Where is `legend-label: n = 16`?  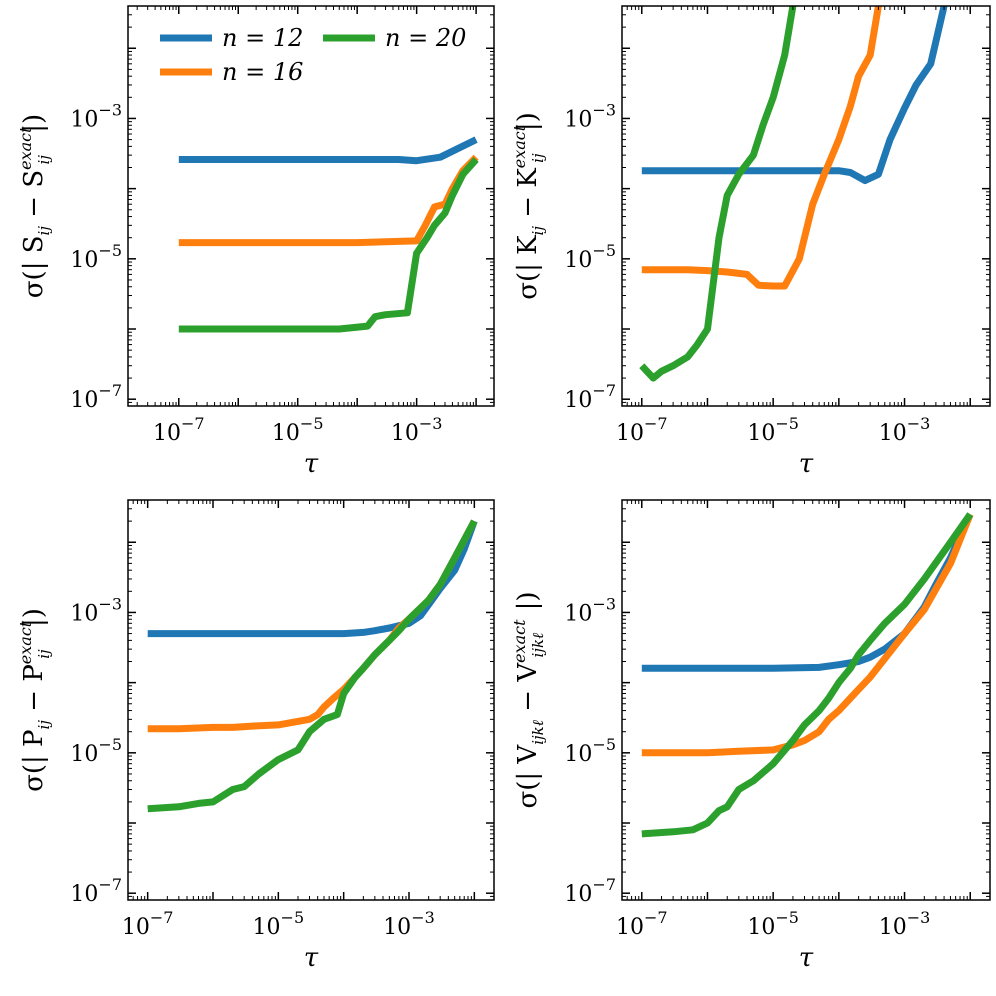 legend-label: n = 16 is located at coordinates (262, 72).